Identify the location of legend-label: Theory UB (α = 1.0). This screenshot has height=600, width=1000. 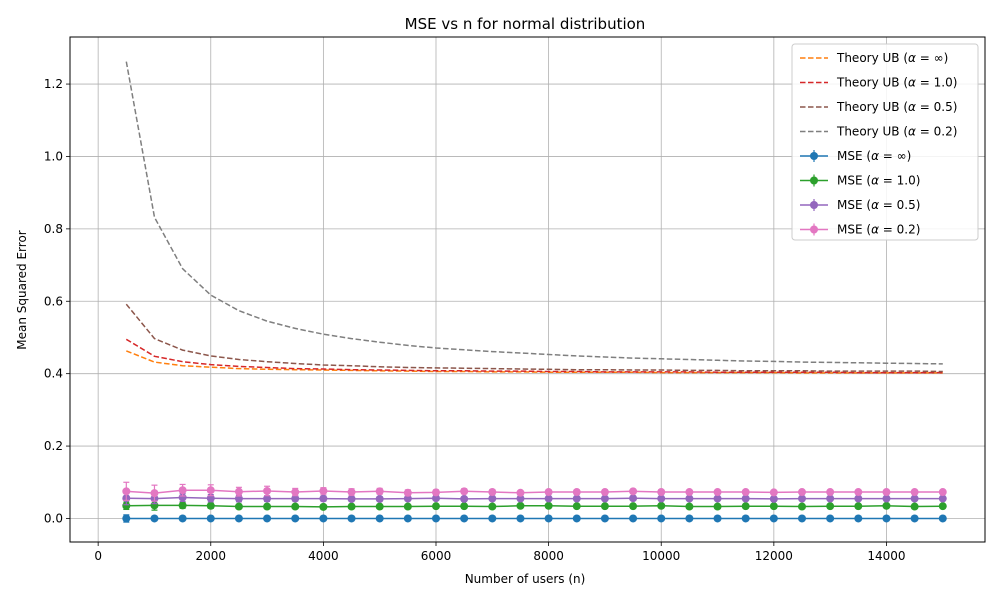
(896, 83).